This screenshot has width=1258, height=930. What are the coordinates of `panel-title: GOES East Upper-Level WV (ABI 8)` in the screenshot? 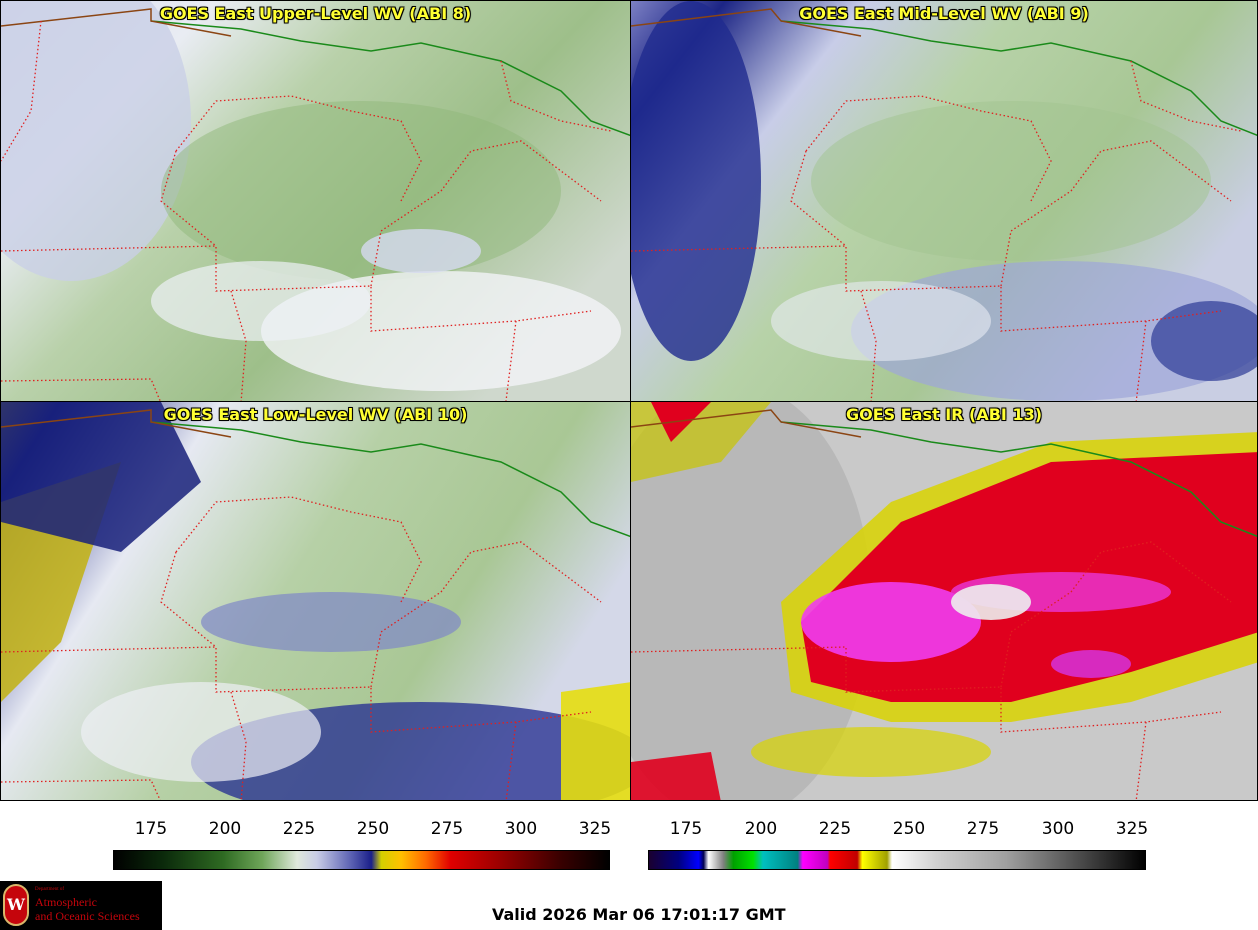 It's located at (315, 13).